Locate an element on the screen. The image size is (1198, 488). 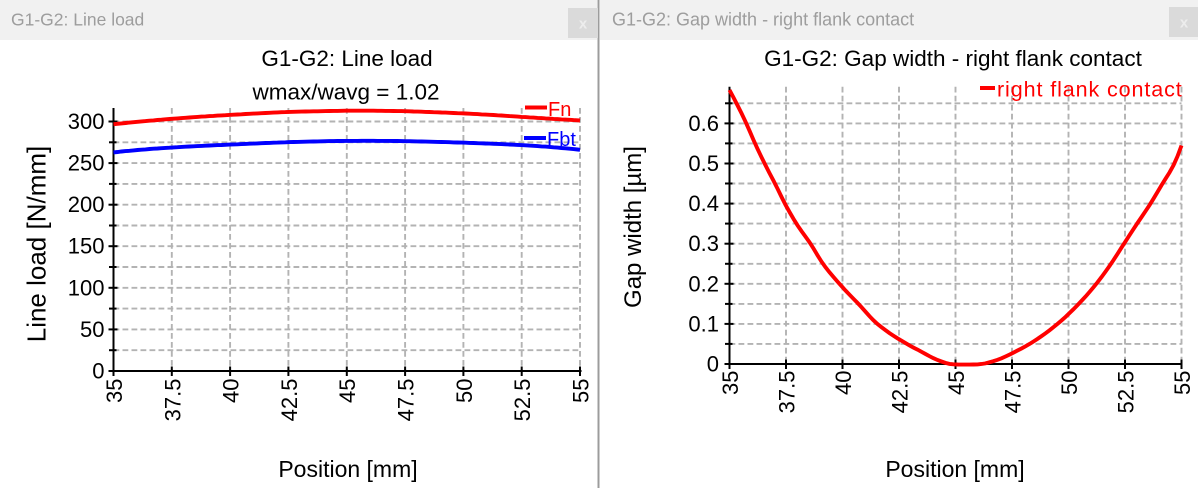
svg-text: 100 is located at coordinates (86, 287).